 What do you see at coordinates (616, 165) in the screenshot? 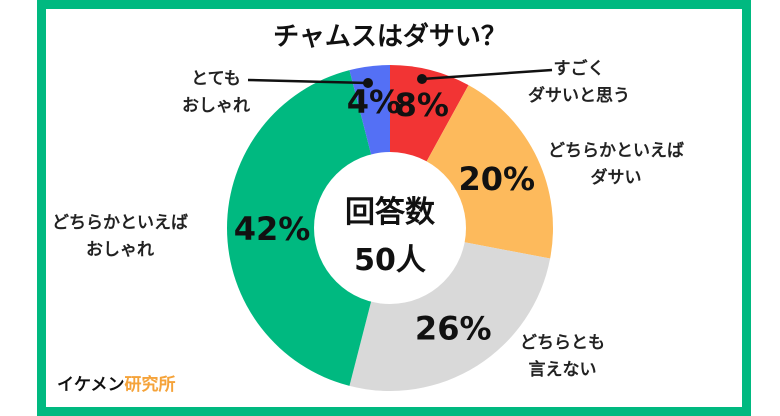
I see `label-somewhat-dasai: どちらかといえば ダサい` at bounding box center [616, 165].